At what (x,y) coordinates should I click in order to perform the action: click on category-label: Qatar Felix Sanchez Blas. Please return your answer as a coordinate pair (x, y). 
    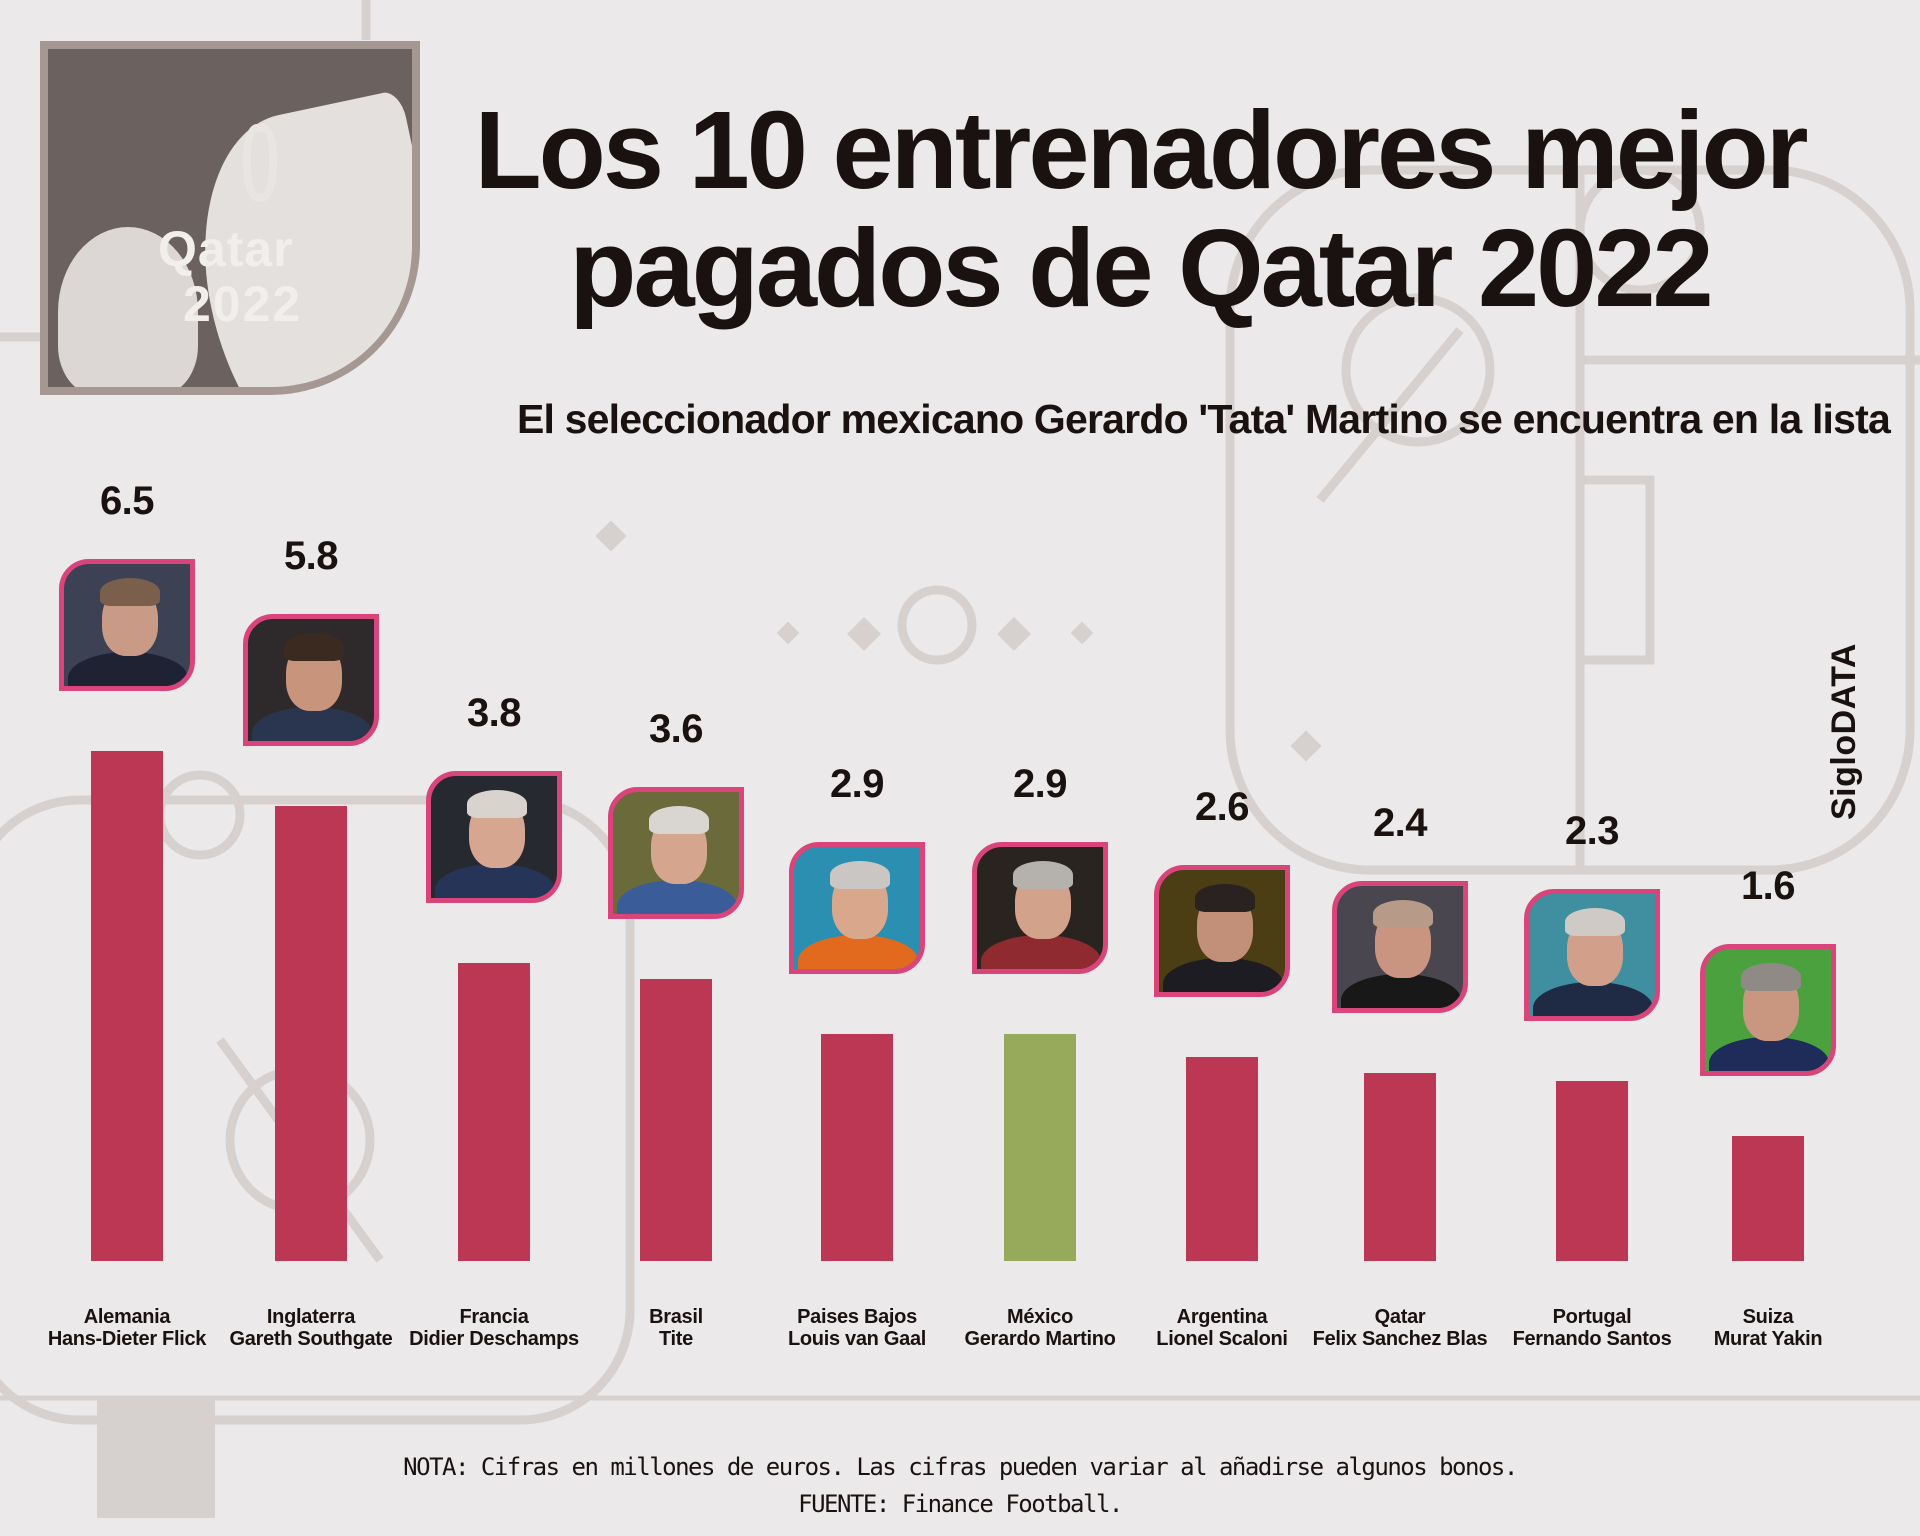
    Looking at the image, I should click on (1400, 1328).